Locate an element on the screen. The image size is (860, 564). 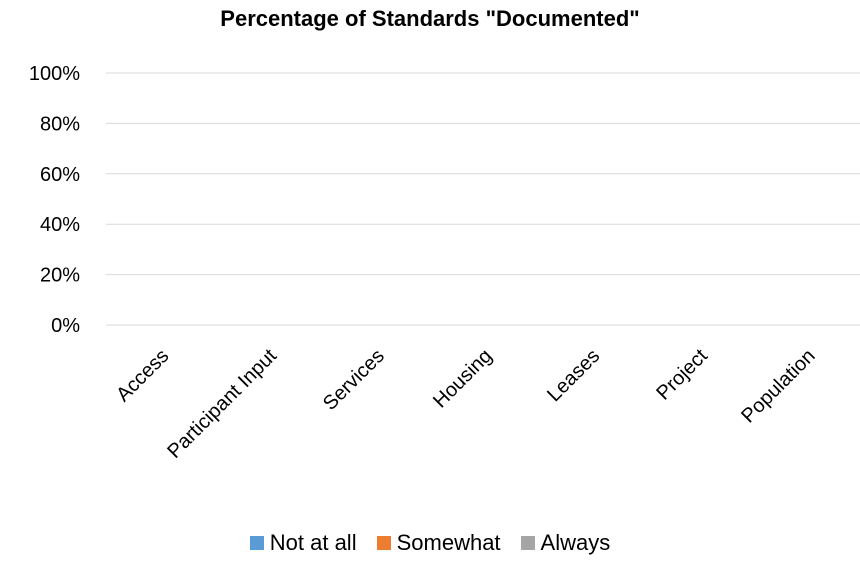
x-tick-label: Housing is located at coordinates (462, 378).